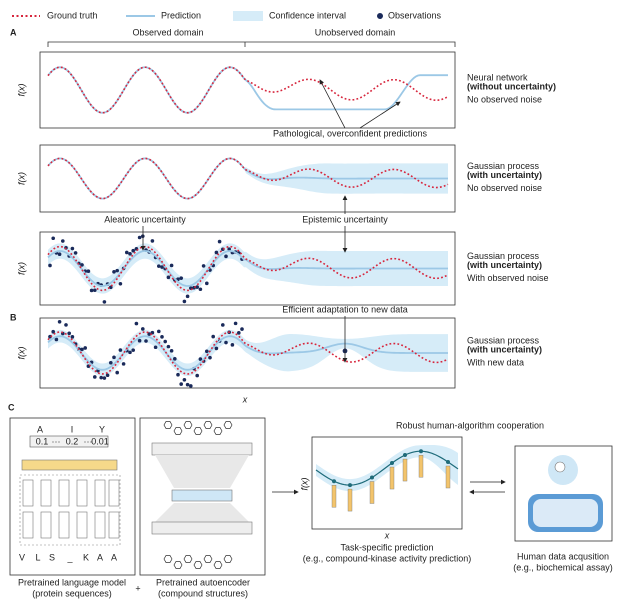 This screenshot has height=602, width=623. I want to click on caption: (compound structures), so click(203, 593).